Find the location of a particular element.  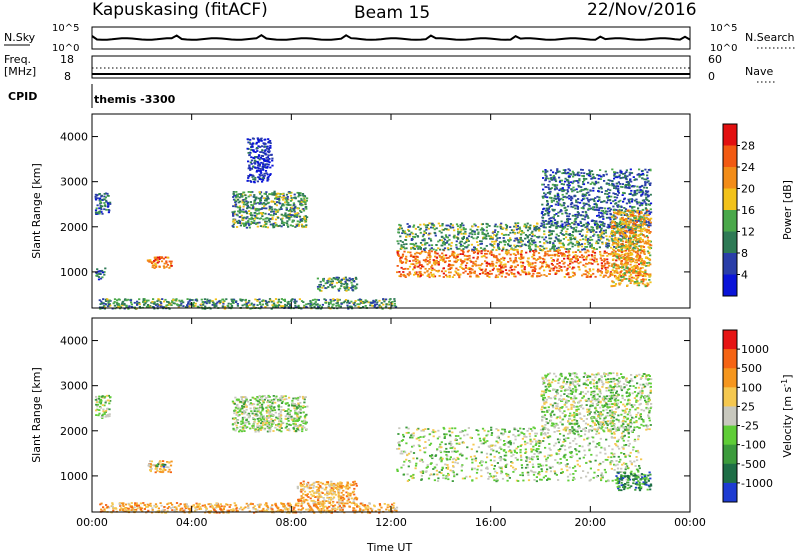

nsearch-tick-top: 10^5 is located at coordinates (723, 28).